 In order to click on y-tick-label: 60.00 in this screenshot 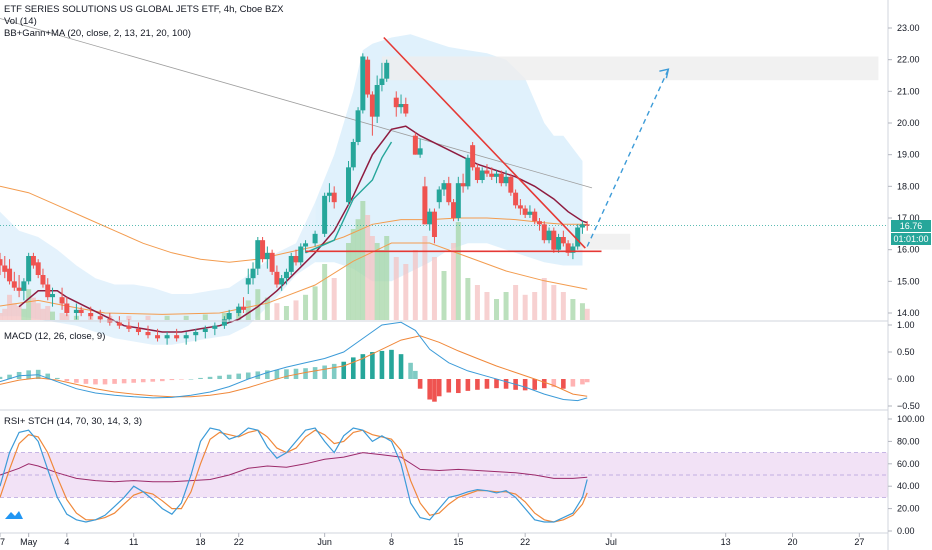, I will do `click(908, 464)`.